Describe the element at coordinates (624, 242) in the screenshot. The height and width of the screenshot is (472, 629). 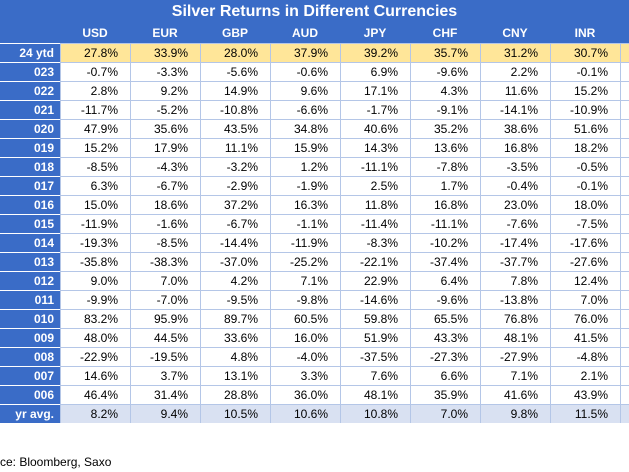
I see `value-cell: -1.` at that location.